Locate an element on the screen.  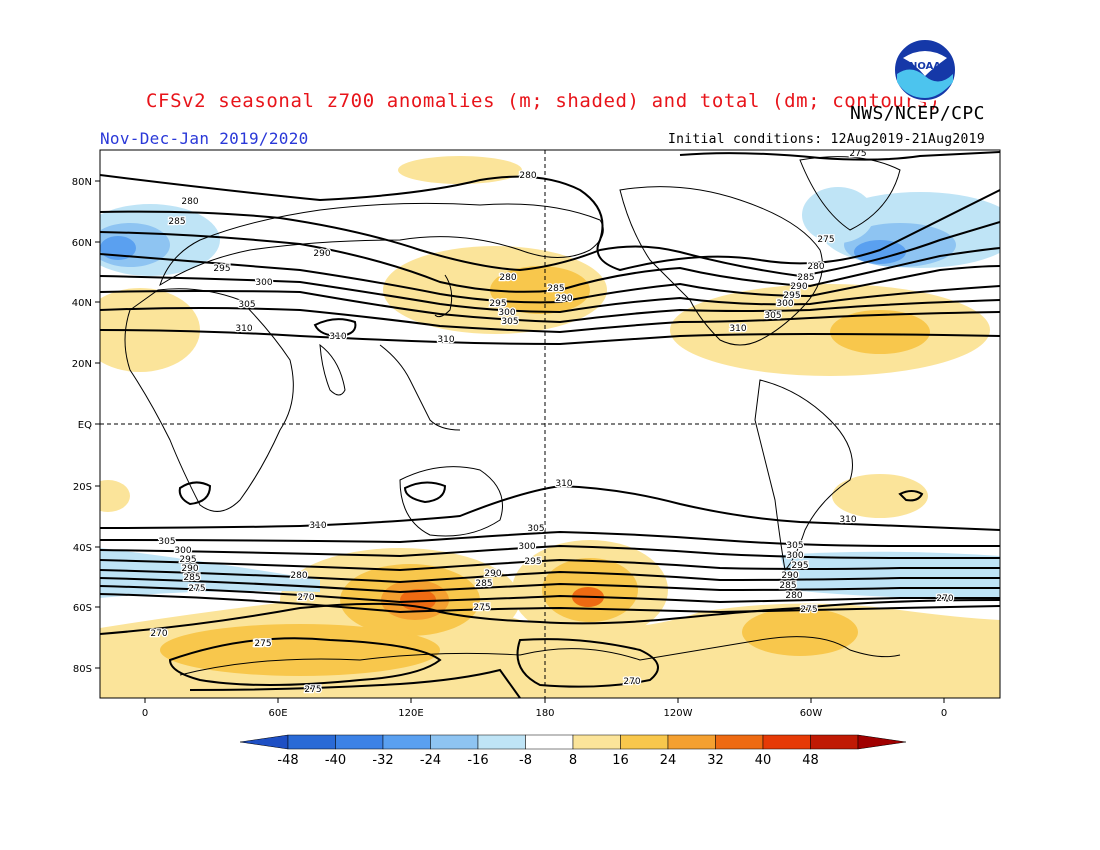
lon-label: 60W is located at coordinates (811, 713).